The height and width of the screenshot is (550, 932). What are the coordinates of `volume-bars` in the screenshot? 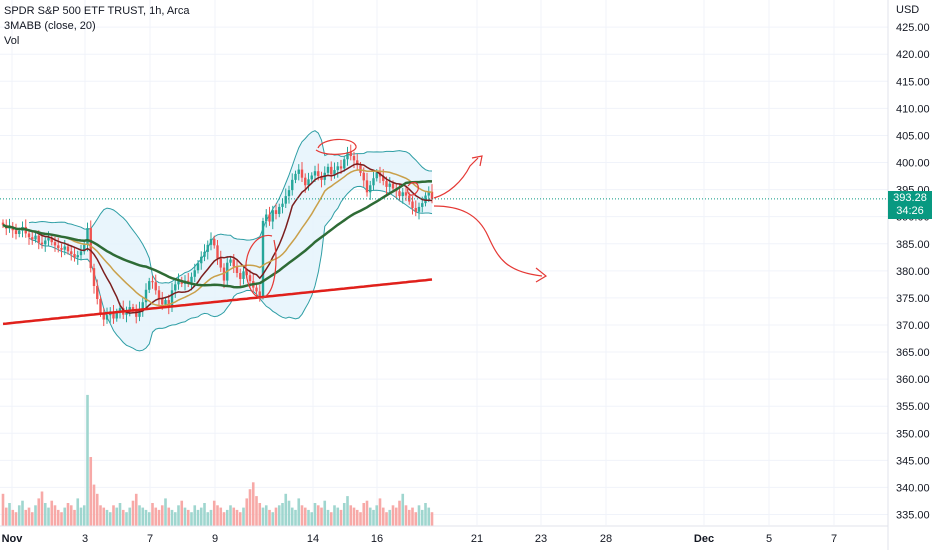 It's located at (217, 460).